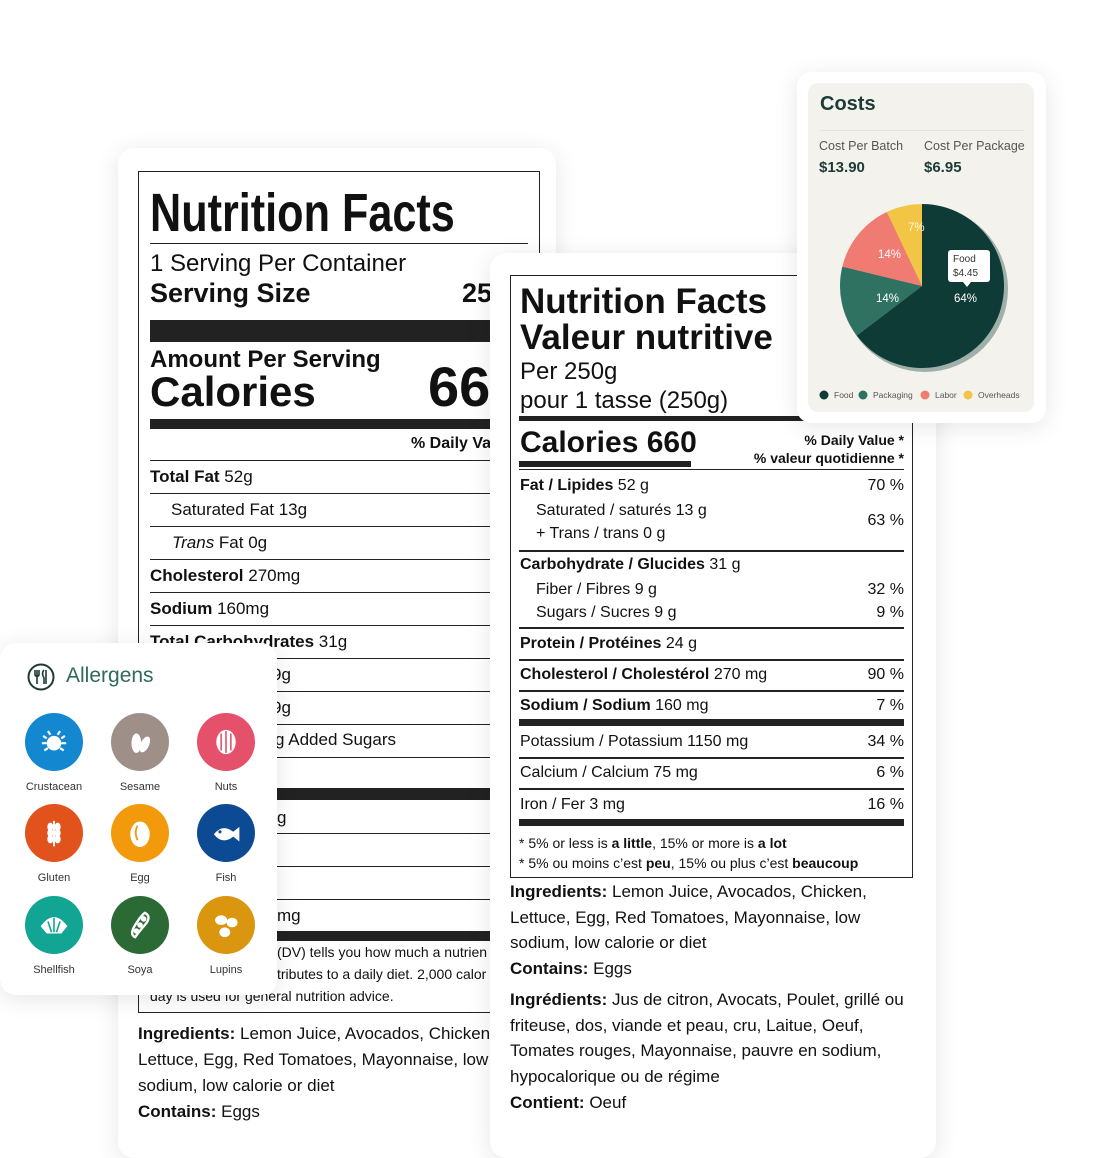 Image resolution: width=1104 pixels, height=1158 pixels. What do you see at coordinates (643, 301) in the screenshot?
I see `title-en: Nutrition Facts` at bounding box center [643, 301].